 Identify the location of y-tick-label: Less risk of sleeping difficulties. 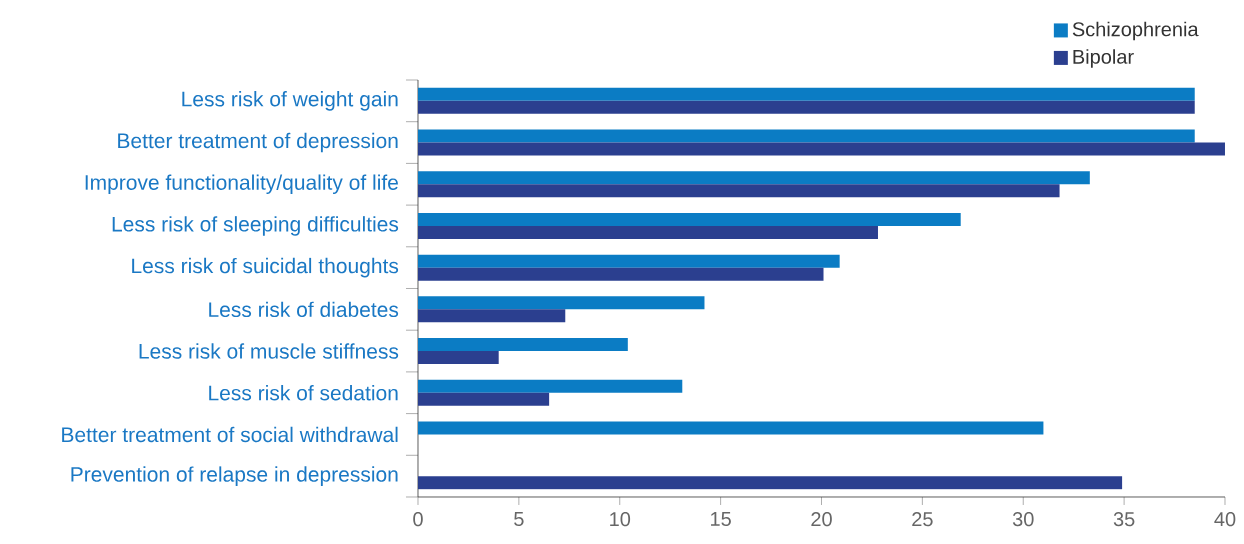
(255, 226).